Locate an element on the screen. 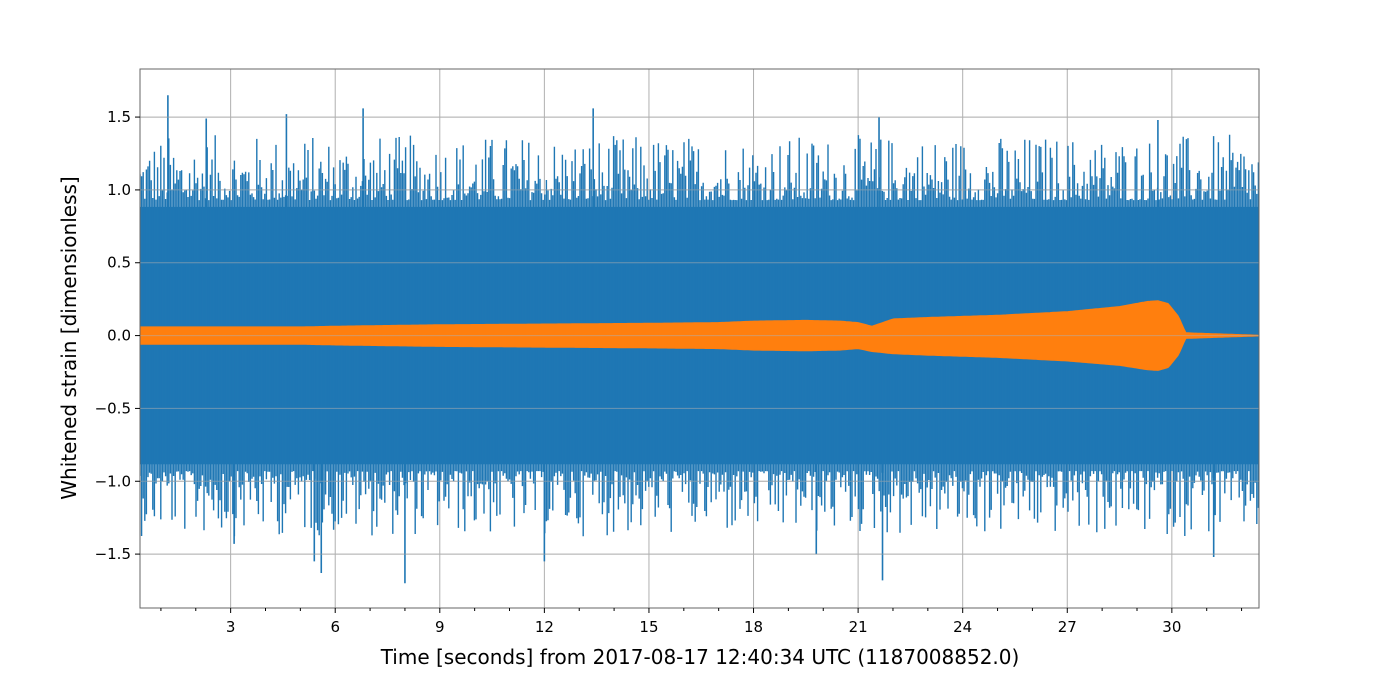 The height and width of the screenshot is (700, 1400). y-tick-label: 1.5 is located at coordinates (119, 117).